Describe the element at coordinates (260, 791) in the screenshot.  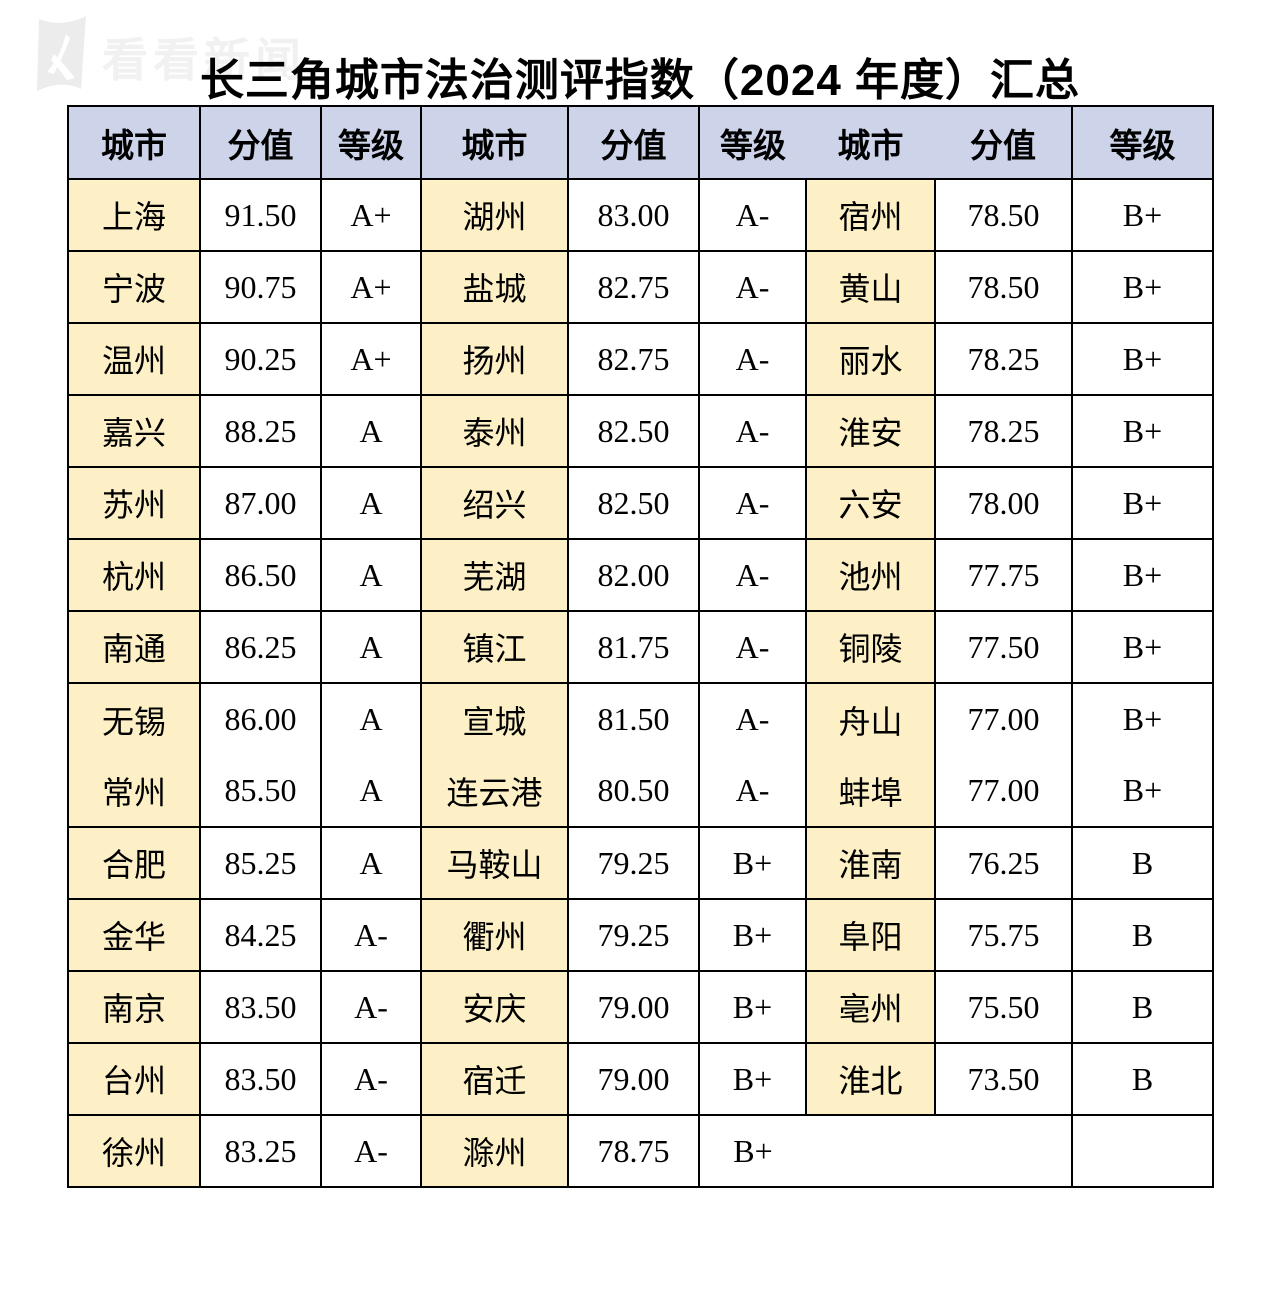
I see `score-cell: 85.50` at that location.